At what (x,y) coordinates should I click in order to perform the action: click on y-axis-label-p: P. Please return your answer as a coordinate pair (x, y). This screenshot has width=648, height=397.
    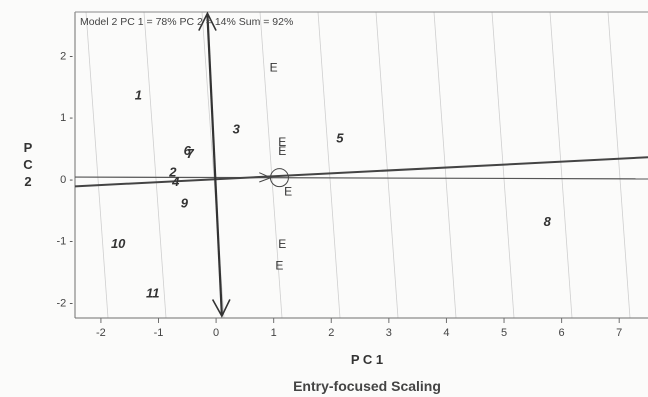
    Looking at the image, I should click on (28, 147).